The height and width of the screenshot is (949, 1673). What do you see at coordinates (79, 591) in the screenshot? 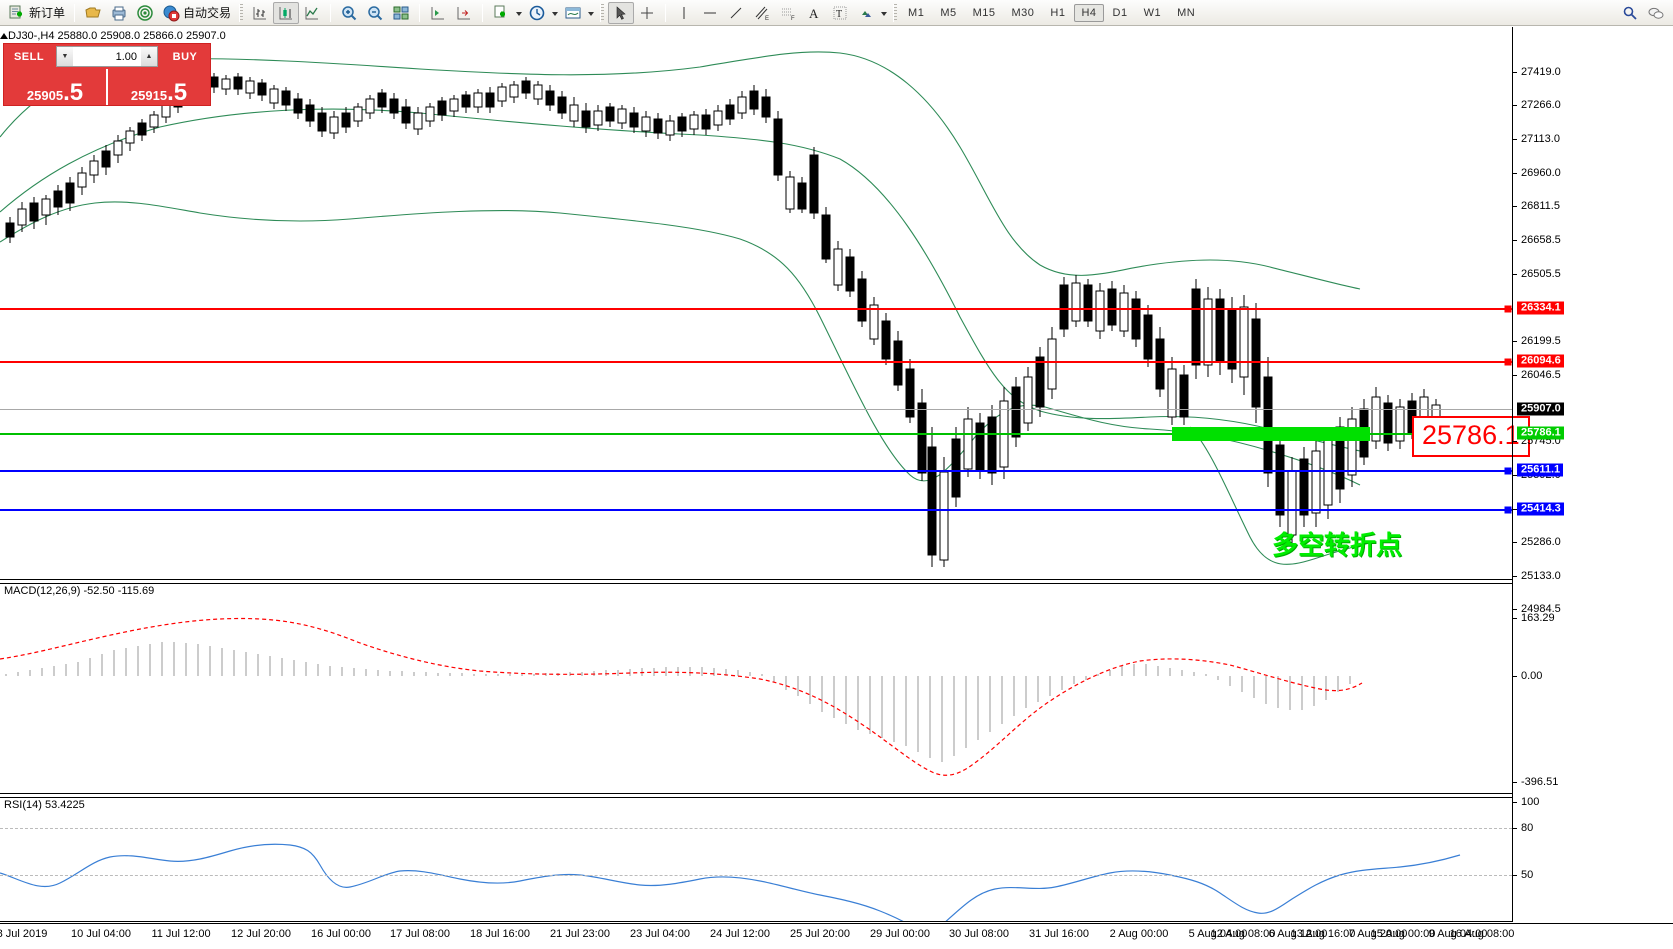
I see `macd-indicator-label: MACD(12,26,9) -52.50 -115.69` at bounding box center [79, 591].